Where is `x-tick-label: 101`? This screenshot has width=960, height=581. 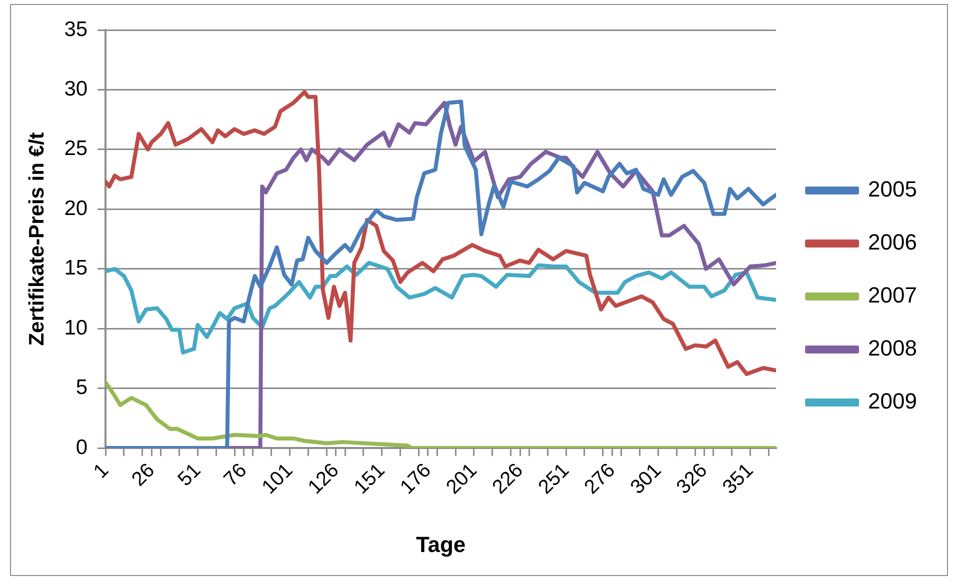 x-tick-label: 101 is located at coordinates (278, 479).